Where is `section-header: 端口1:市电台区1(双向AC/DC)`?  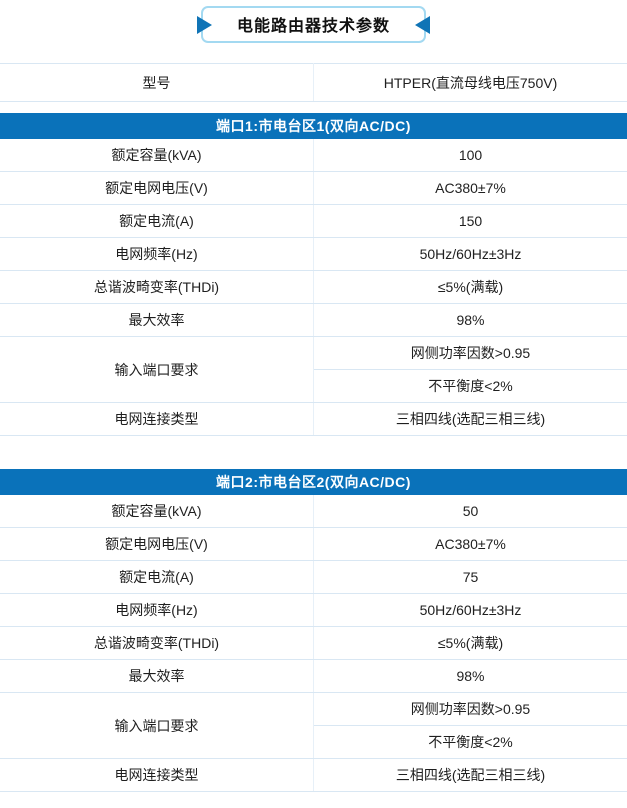 section-header: 端口1:市电台区1(双向AC/DC) is located at coordinates (313, 126).